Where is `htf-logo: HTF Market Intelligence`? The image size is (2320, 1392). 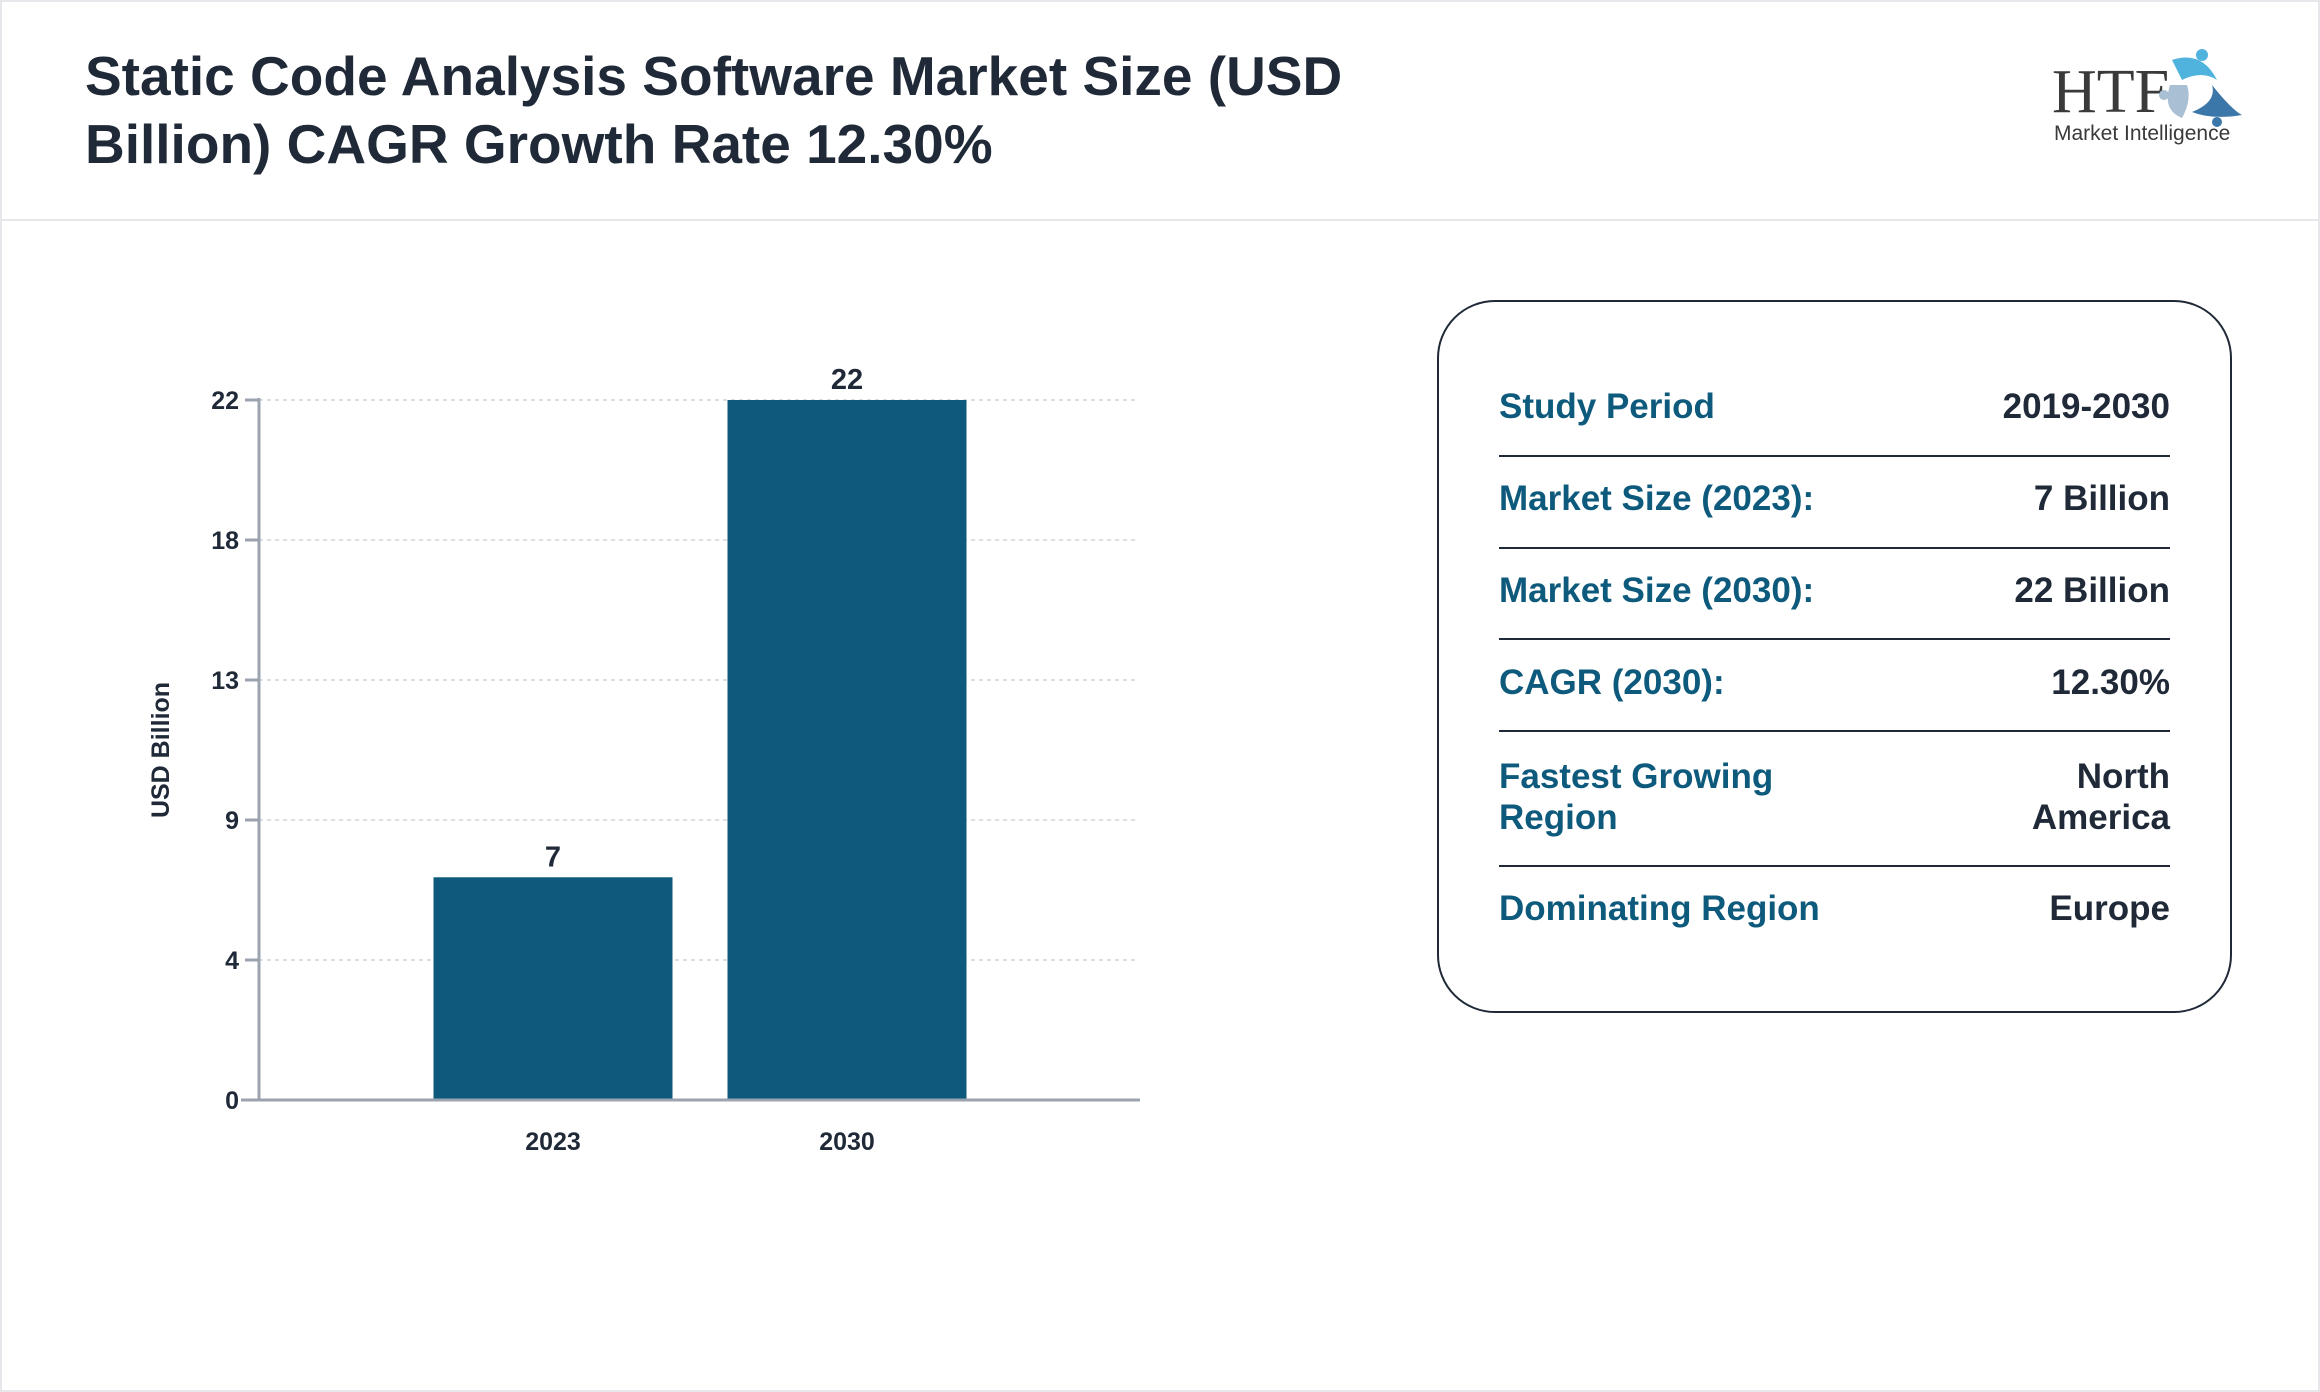 htf-logo: HTF Market Intelligence is located at coordinates (2147, 97).